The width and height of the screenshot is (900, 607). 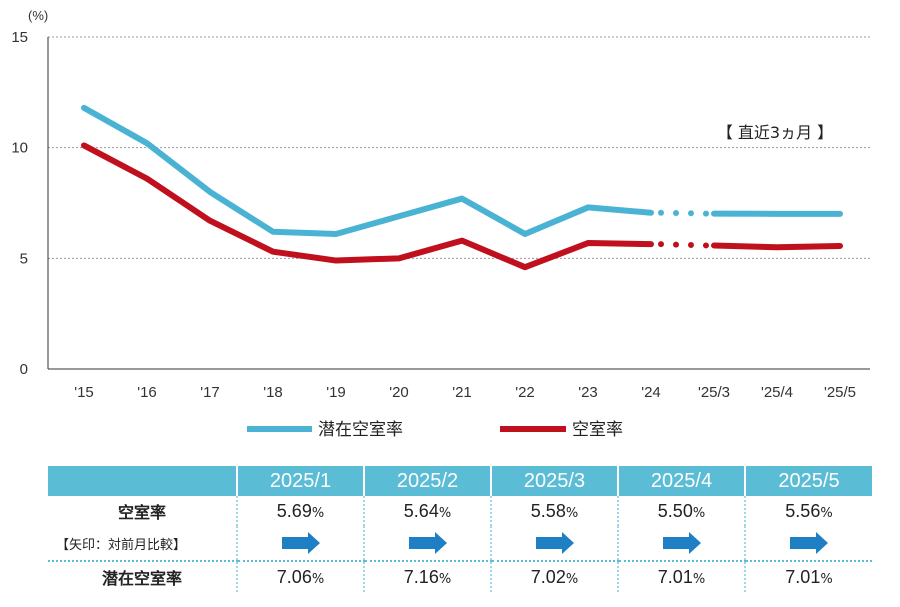 What do you see at coordinates (777, 392) in the screenshot?
I see `x-tick-label: '25/4` at bounding box center [777, 392].